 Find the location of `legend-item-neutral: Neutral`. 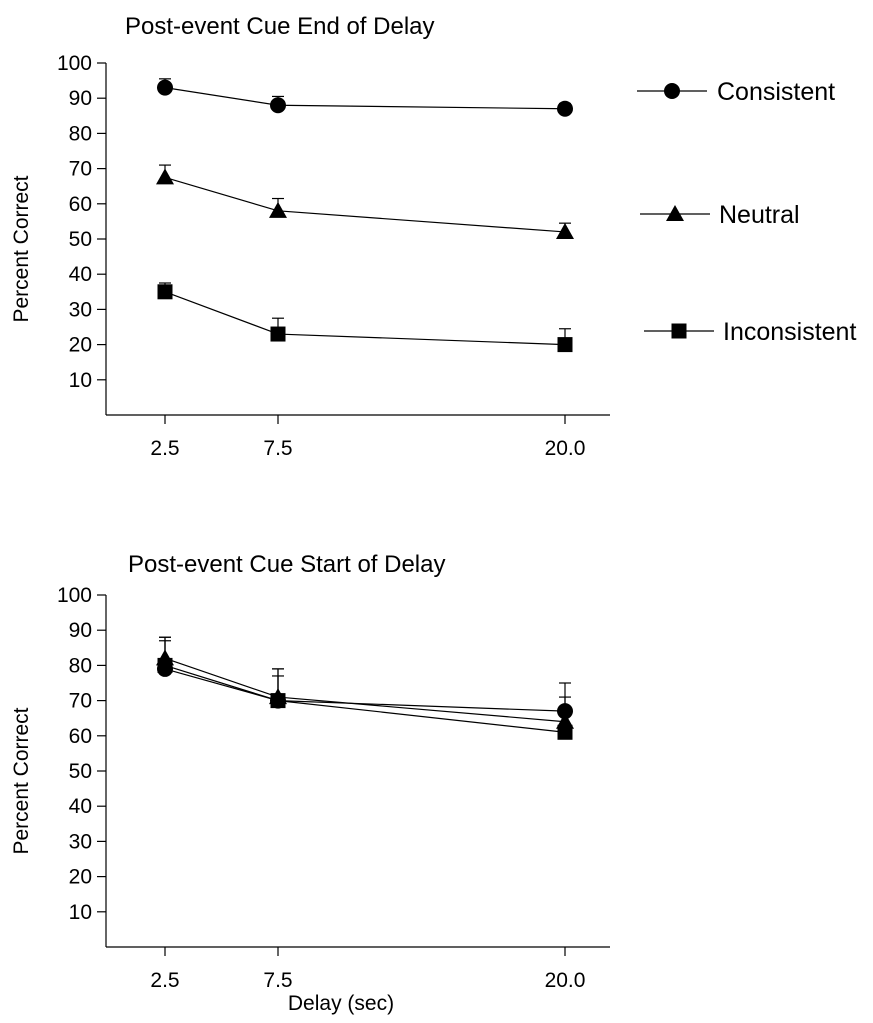

legend-item-neutral: Neutral is located at coordinates (720, 215).